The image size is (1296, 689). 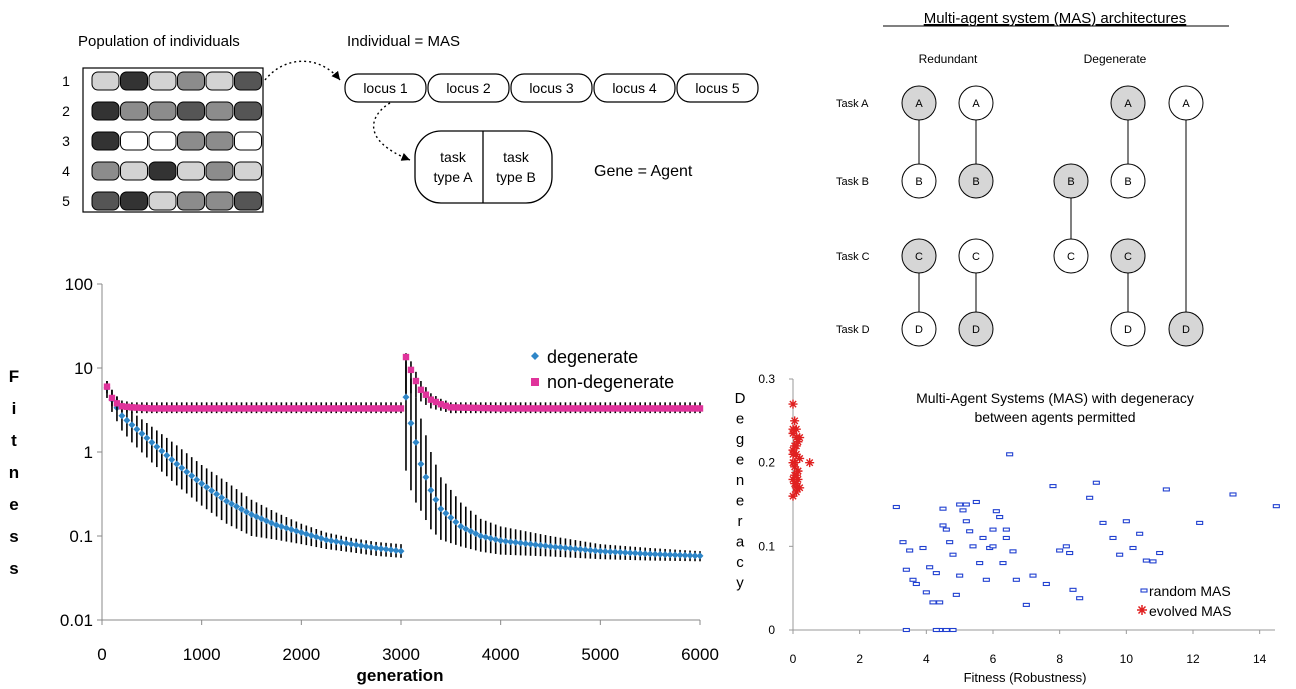 I want to click on degeneracy-ylabel-letter: c, so click(x=740, y=562).